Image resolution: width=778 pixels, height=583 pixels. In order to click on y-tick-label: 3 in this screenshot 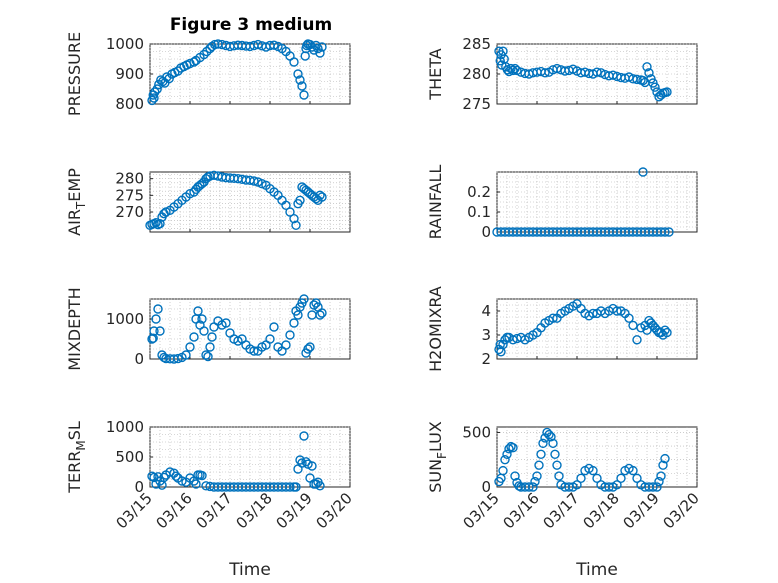, I will do `click(486, 335)`.